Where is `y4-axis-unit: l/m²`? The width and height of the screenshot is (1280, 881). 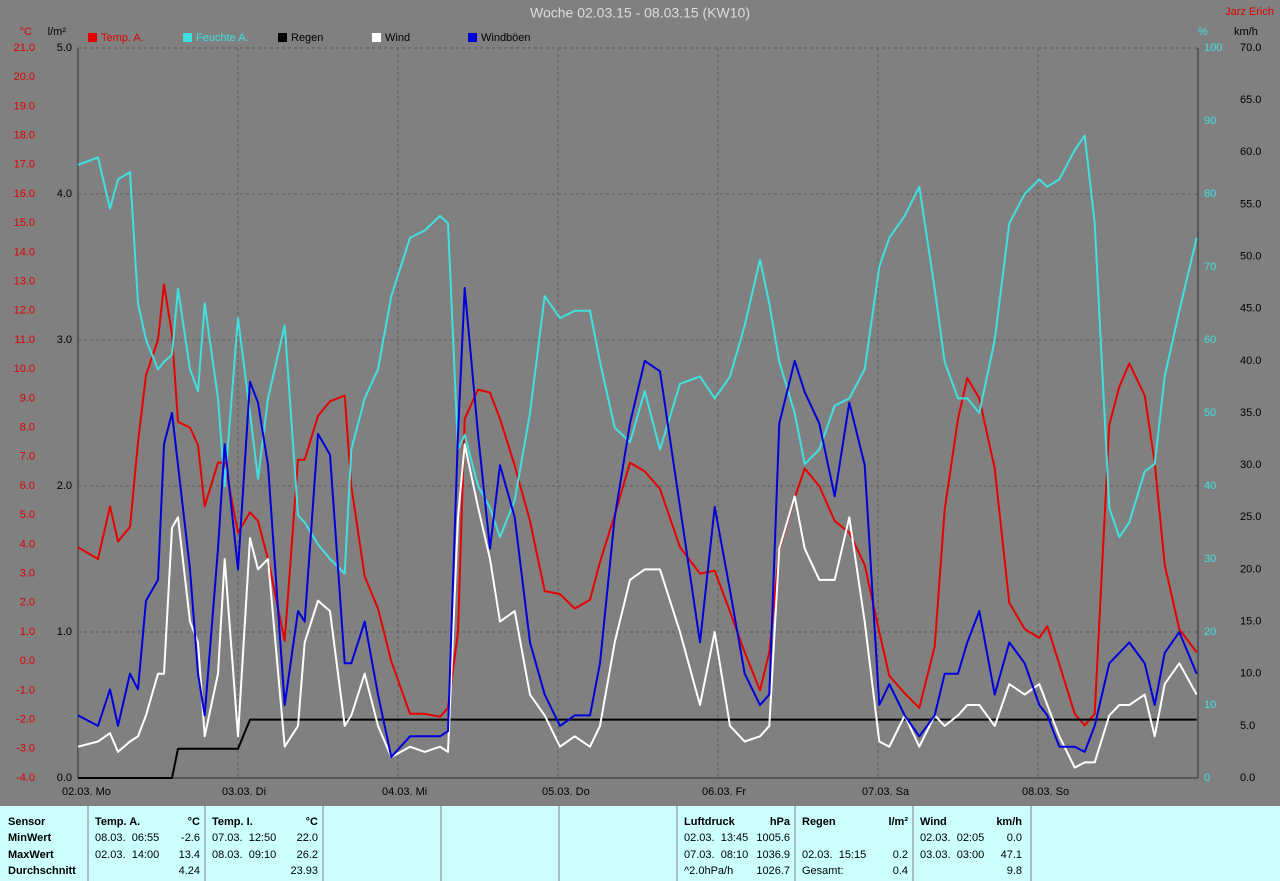 y4-axis-unit: l/m² is located at coordinates (57, 32).